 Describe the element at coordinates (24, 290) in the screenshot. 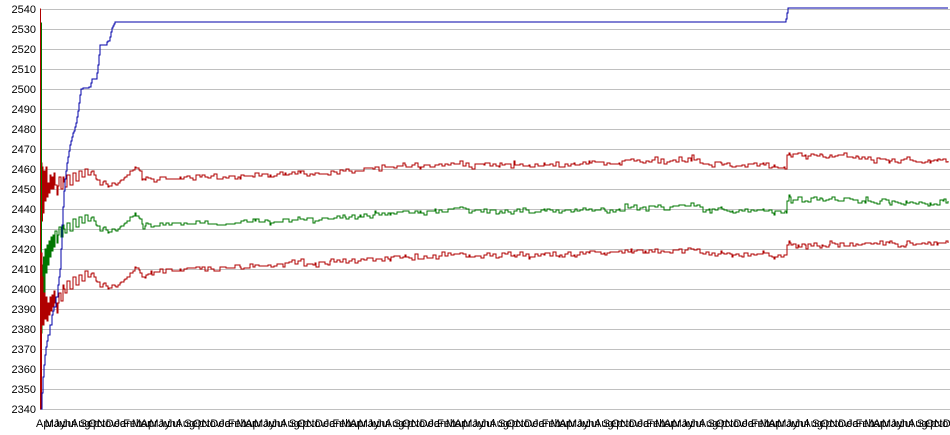

I see `y-tick-label: 2400` at that location.